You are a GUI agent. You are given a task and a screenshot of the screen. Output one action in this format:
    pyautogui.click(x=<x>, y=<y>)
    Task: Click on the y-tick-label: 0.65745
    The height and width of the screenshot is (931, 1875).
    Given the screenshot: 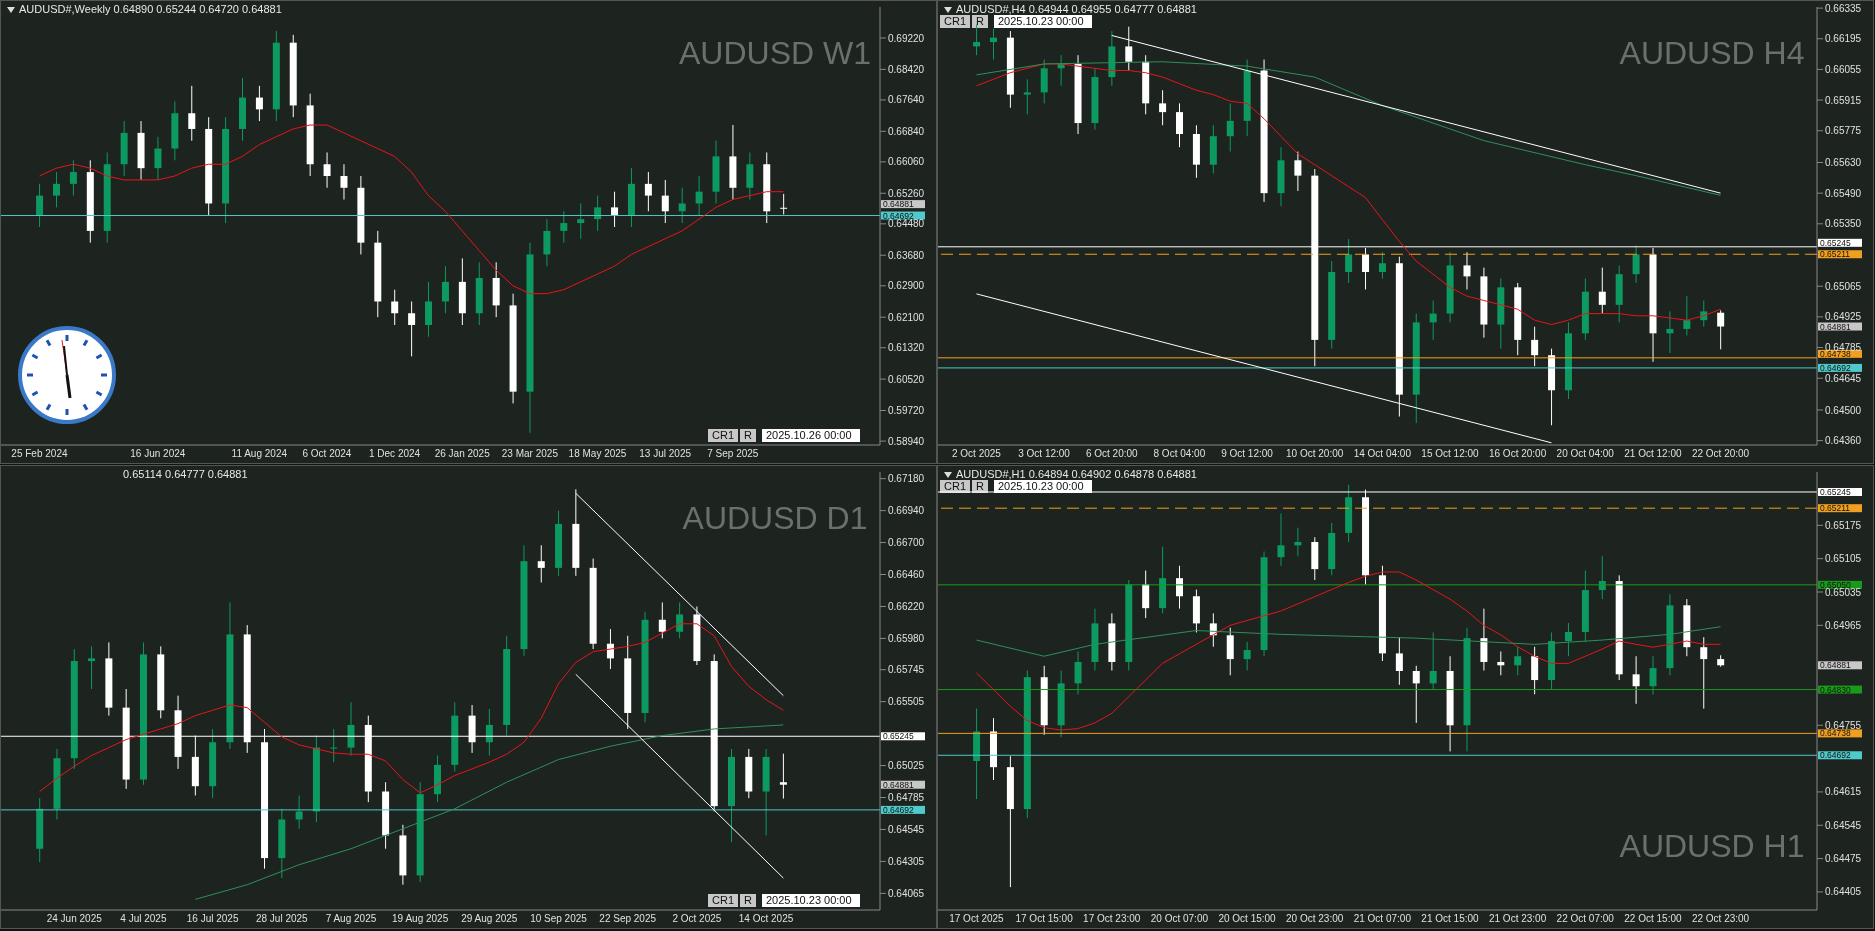 What is the action you would take?
    pyautogui.click(x=906, y=670)
    